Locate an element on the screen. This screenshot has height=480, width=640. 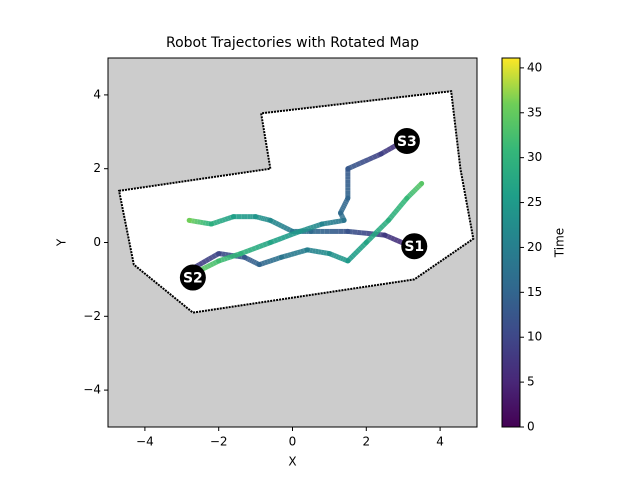
y-tick-label: 2 is located at coordinates (97, 168).